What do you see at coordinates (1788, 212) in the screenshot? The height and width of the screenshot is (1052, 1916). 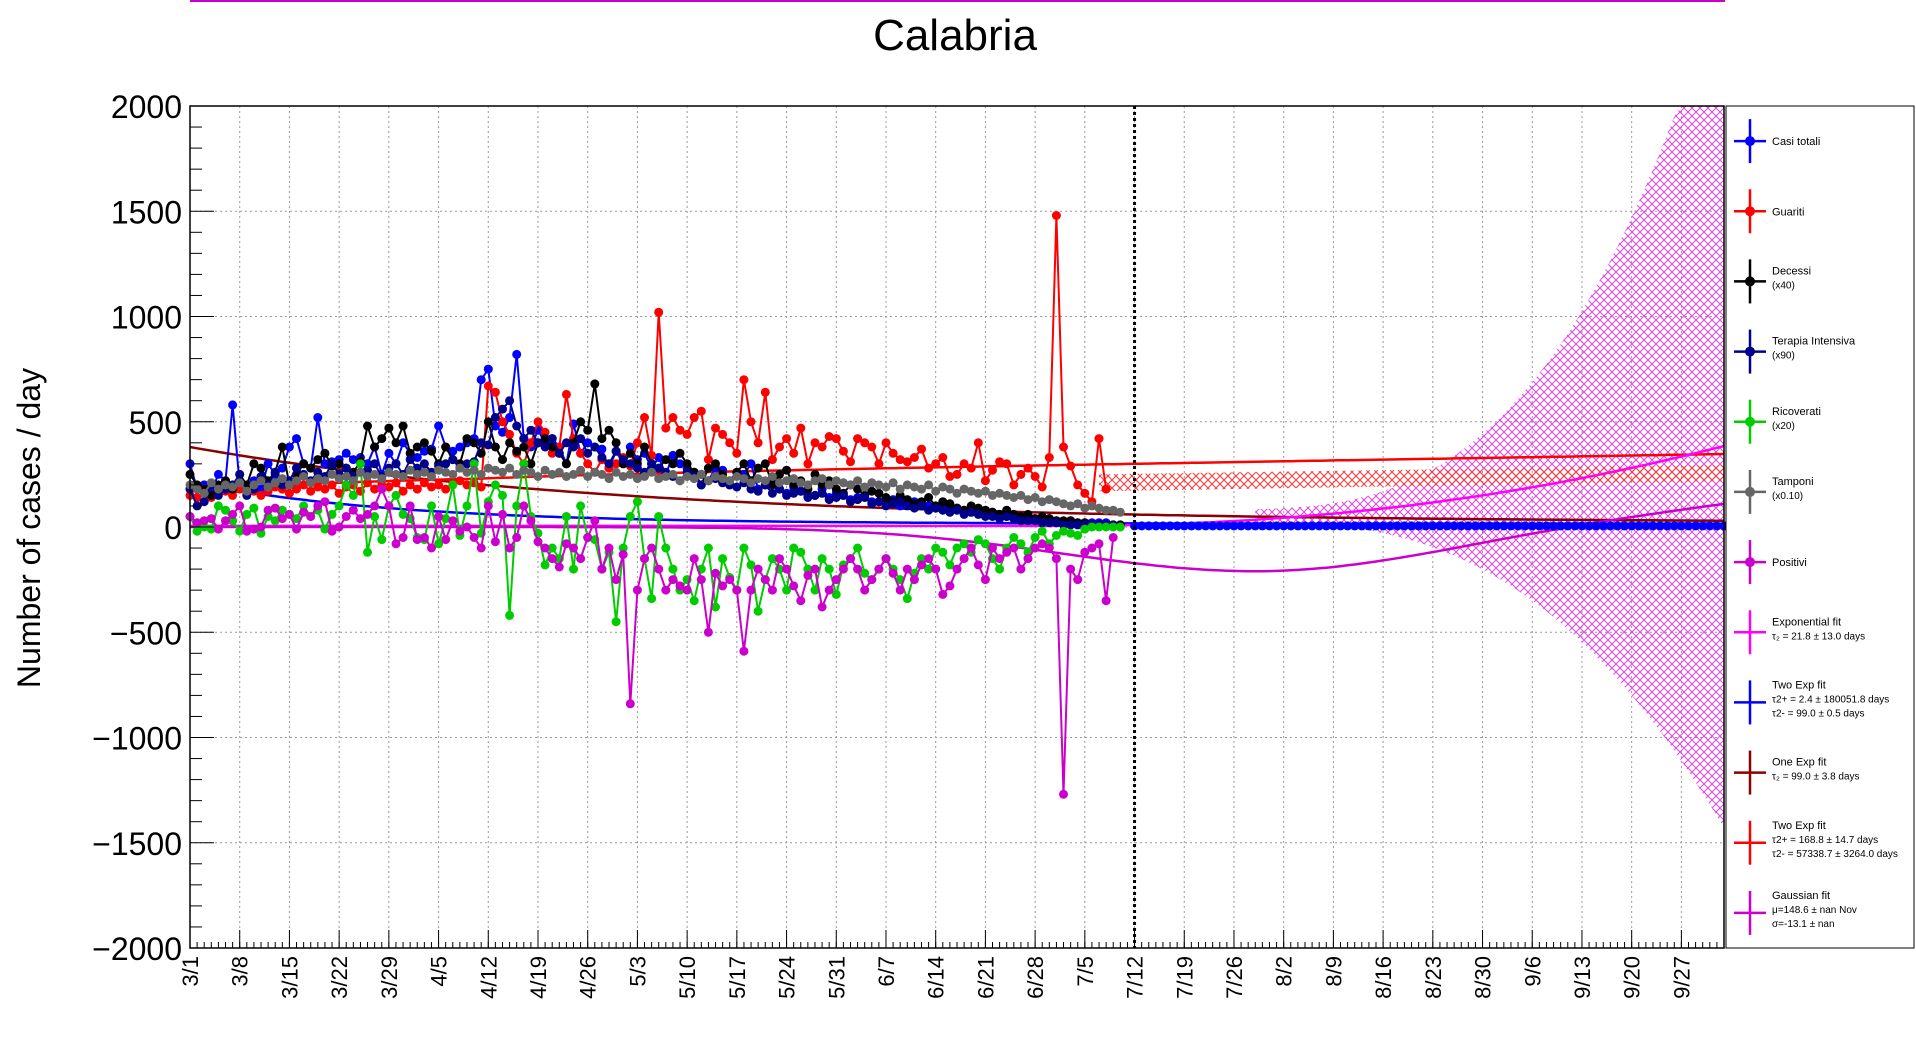 I see `legend-label: Guariti` at bounding box center [1788, 212].